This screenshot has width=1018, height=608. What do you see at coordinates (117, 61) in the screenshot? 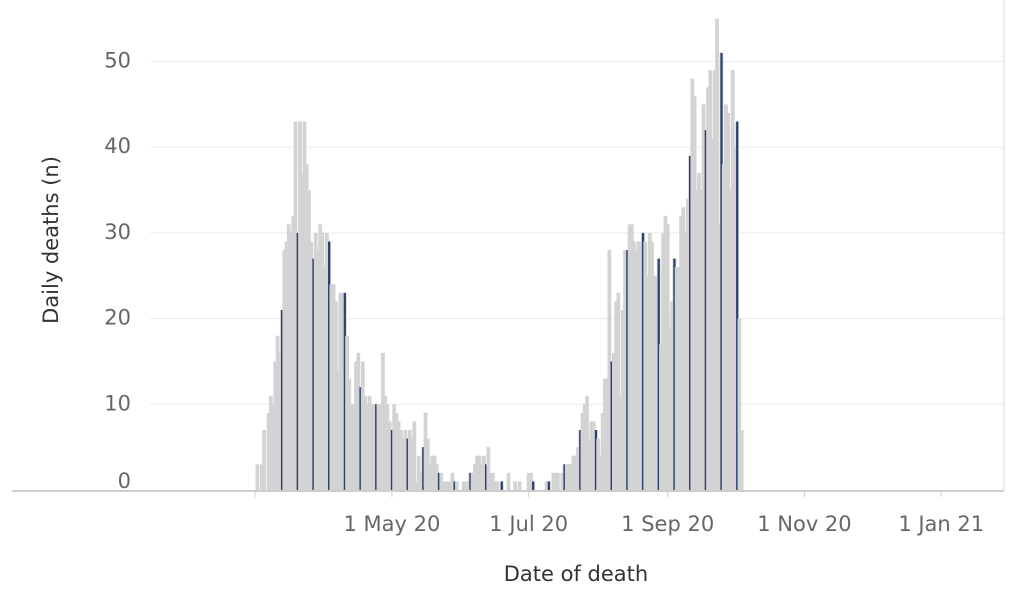
I see `y-tick-label: 50` at bounding box center [117, 61].